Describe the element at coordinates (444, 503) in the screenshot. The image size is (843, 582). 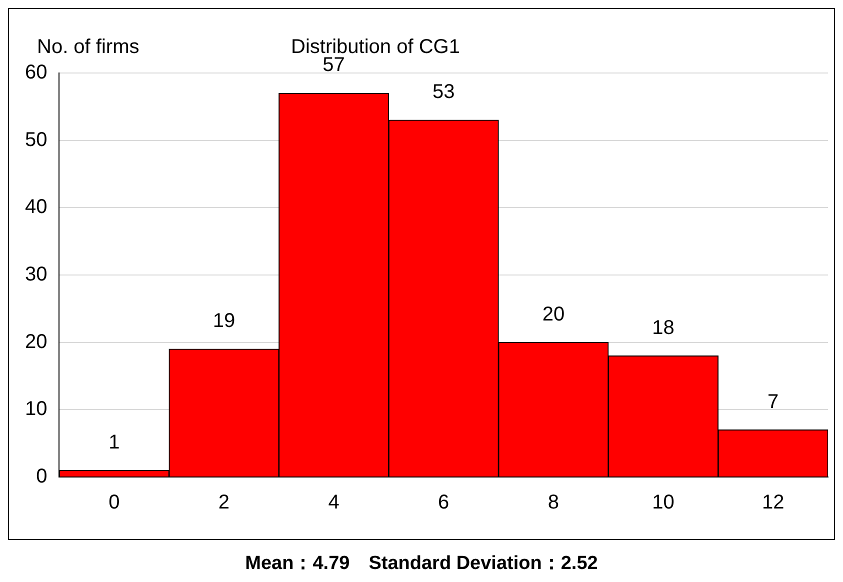
I see `x-tick-label: 6` at that location.